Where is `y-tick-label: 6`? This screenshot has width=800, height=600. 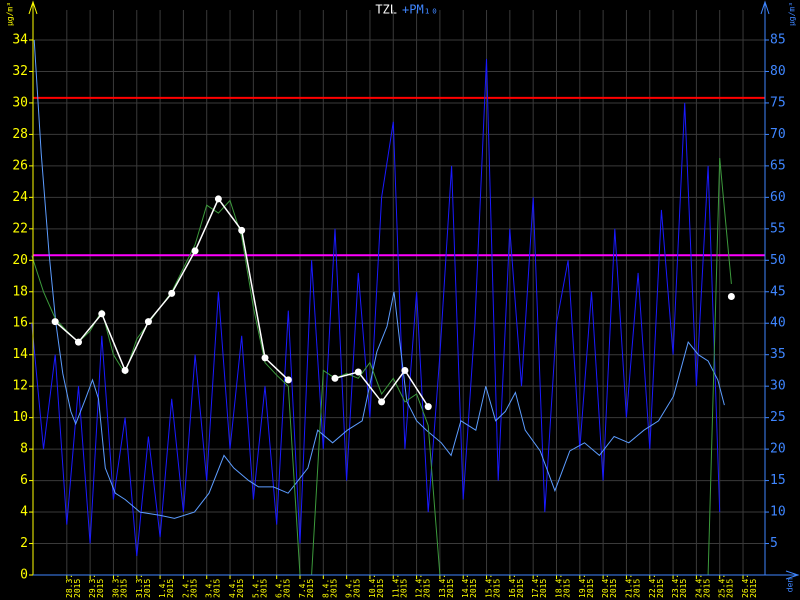
y-tick-label: 6 is located at coordinates (24, 480).